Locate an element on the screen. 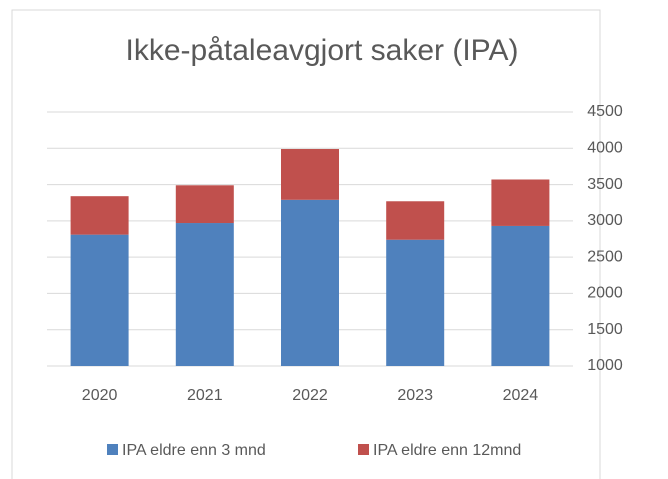 The width and height of the screenshot is (668, 479). x-tick-label: 2023 is located at coordinates (415, 395).